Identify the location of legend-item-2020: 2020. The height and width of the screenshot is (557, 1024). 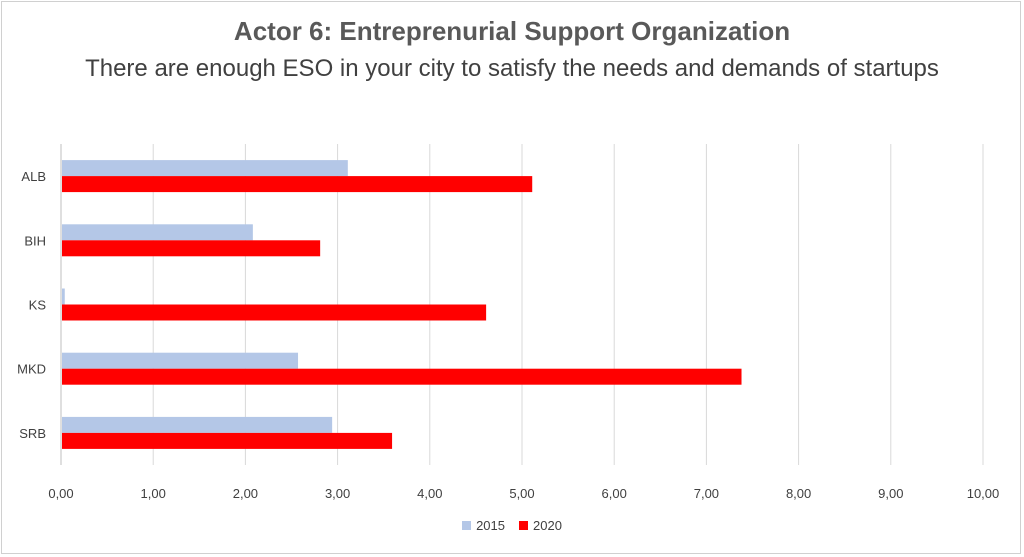
(540, 525).